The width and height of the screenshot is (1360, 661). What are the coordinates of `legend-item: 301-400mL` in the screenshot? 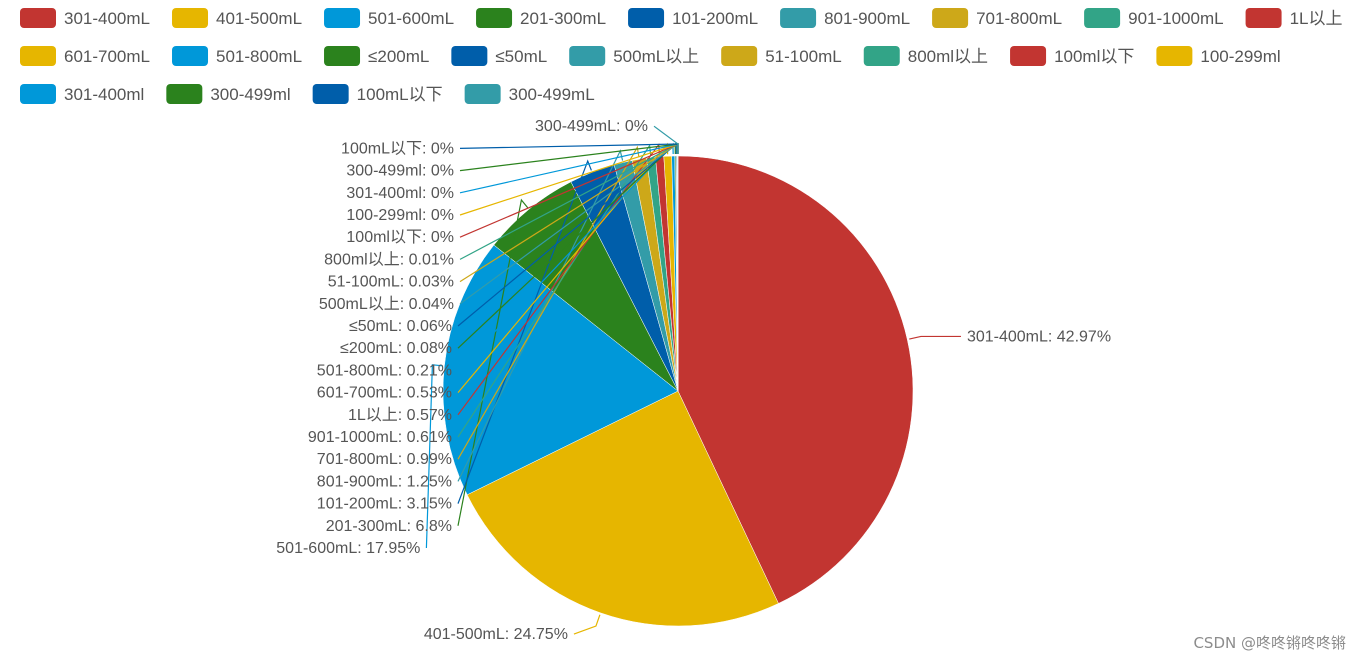 It's located at (85, 18).